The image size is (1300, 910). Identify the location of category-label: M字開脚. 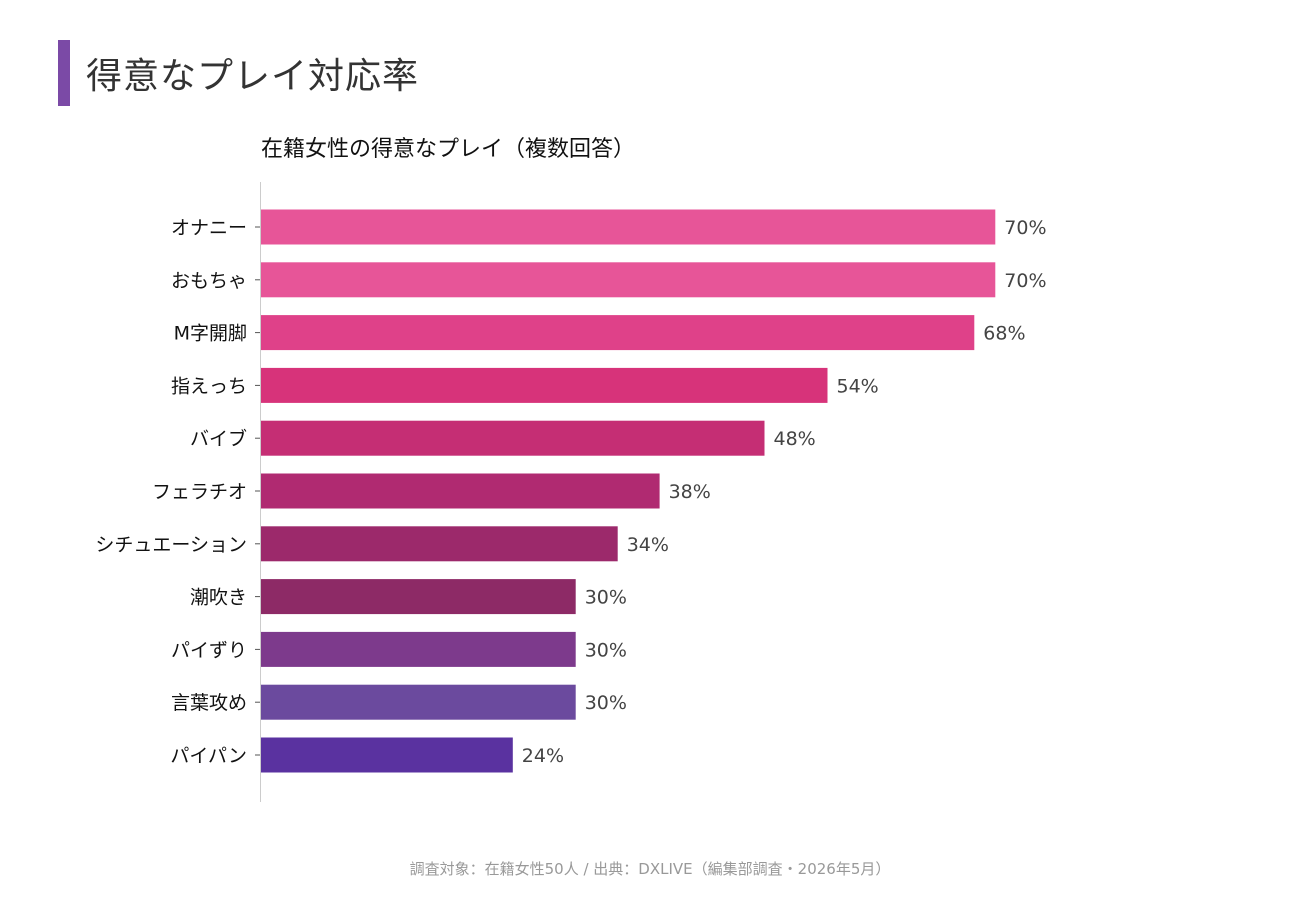
(210, 334).